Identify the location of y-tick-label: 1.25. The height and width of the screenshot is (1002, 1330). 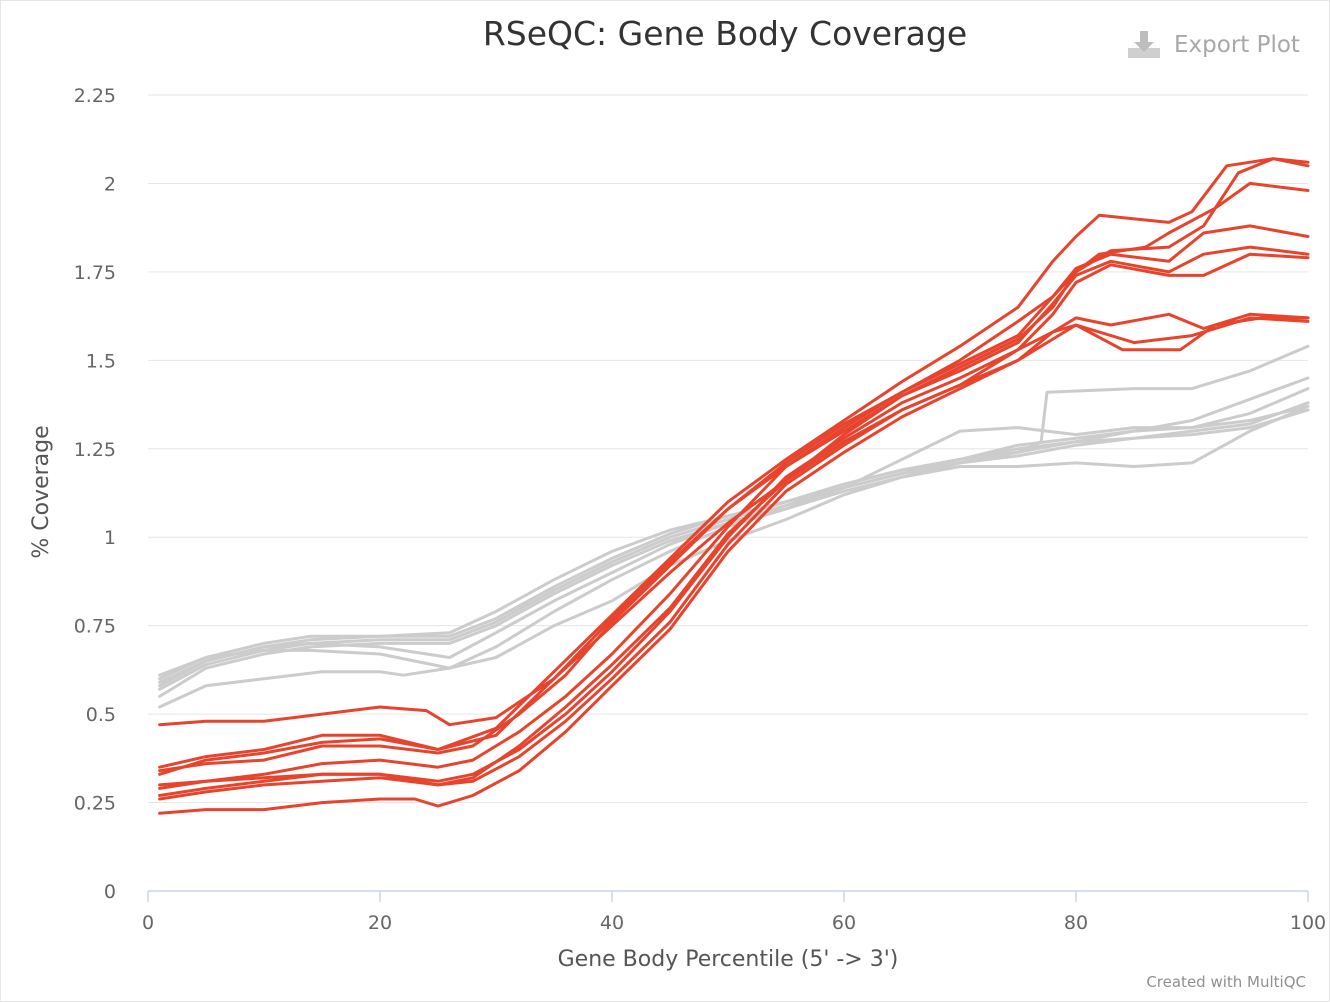
(95, 450).